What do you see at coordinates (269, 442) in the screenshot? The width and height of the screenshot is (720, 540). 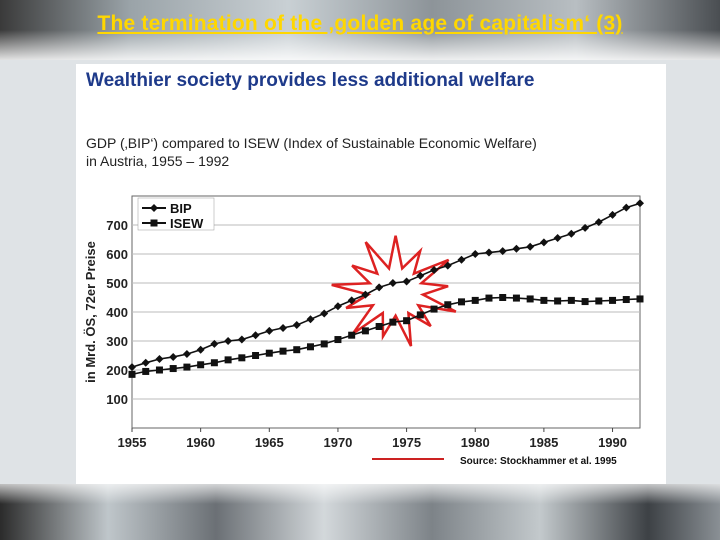 I see `x-tick-label: 1965` at bounding box center [269, 442].